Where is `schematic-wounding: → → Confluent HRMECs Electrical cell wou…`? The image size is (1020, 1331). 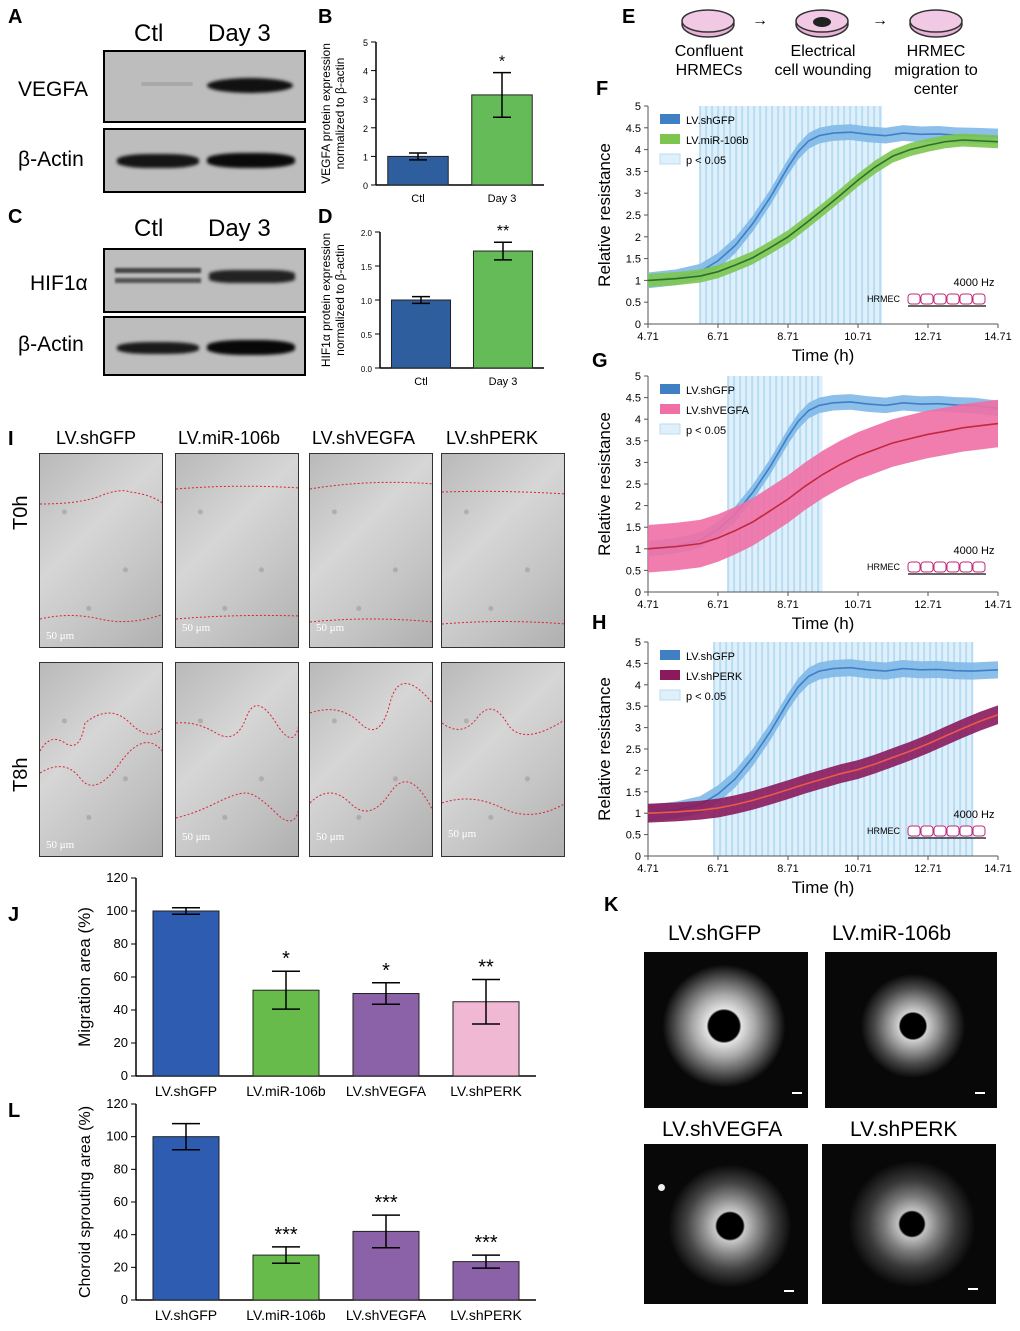 schematic-wounding: → → Confluent HRMECs Electrical cell wou… is located at coordinates (835, 56).